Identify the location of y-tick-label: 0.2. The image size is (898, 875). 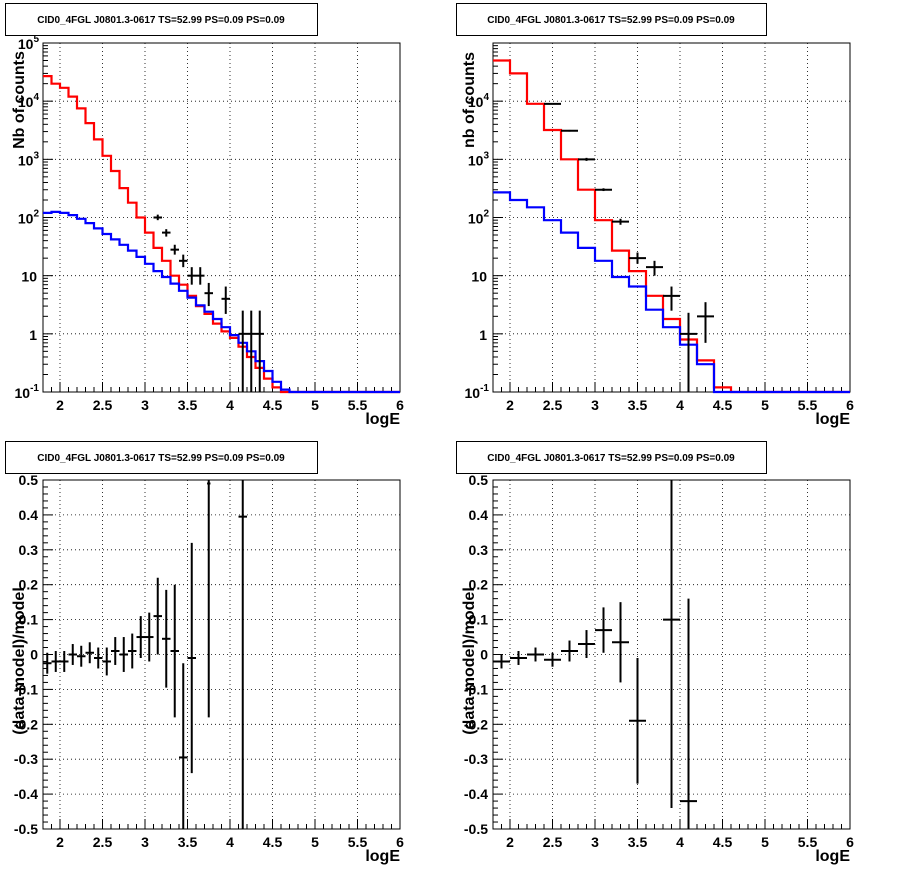
(479, 585).